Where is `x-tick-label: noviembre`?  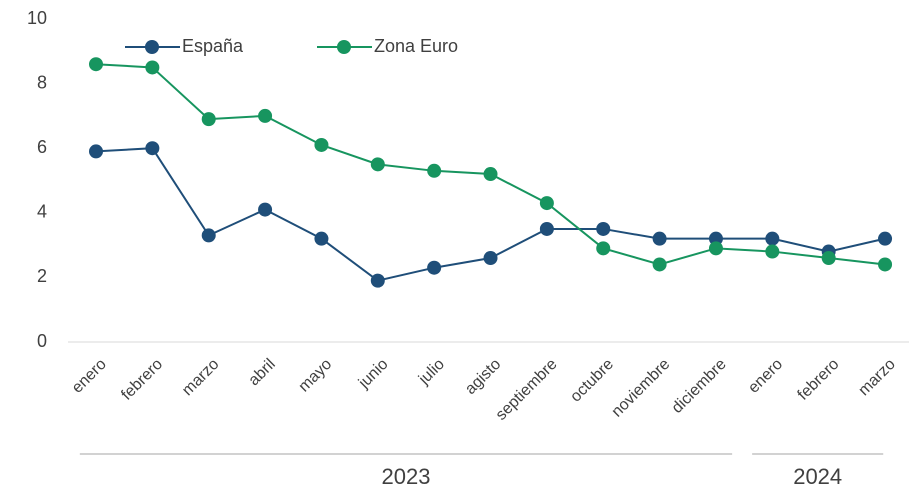 x-tick-label: noviembre is located at coordinates (641, 388).